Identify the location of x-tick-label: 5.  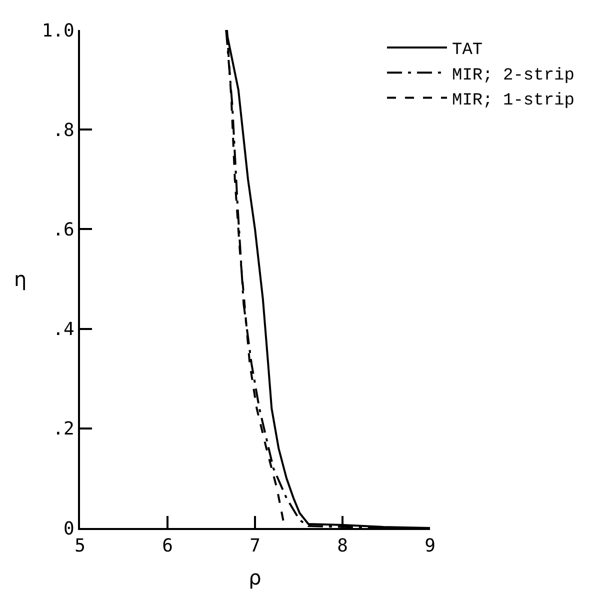
(80, 546).